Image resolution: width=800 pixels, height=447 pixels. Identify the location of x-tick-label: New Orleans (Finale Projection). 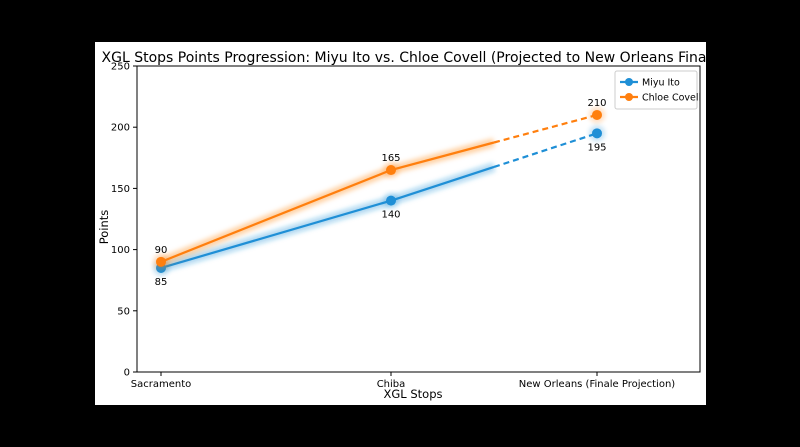
(597, 384).